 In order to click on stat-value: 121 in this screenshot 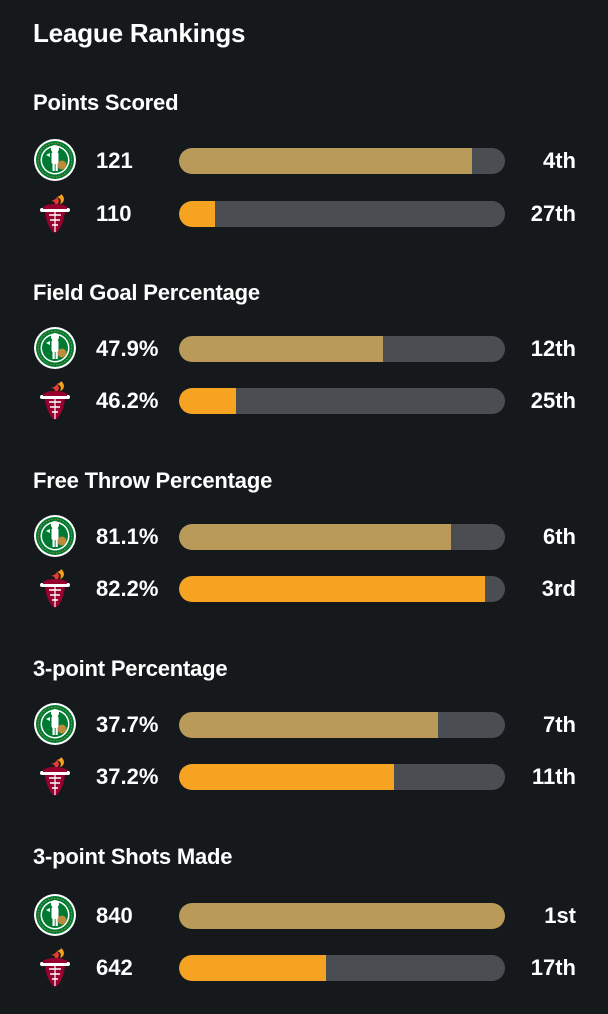, I will do `click(114, 160)`.